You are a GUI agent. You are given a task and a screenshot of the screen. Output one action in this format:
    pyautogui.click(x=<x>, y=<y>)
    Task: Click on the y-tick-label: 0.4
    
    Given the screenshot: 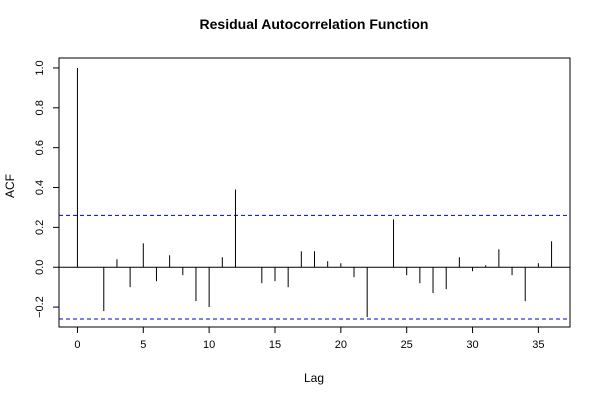 What is the action you would take?
    pyautogui.click(x=40, y=187)
    